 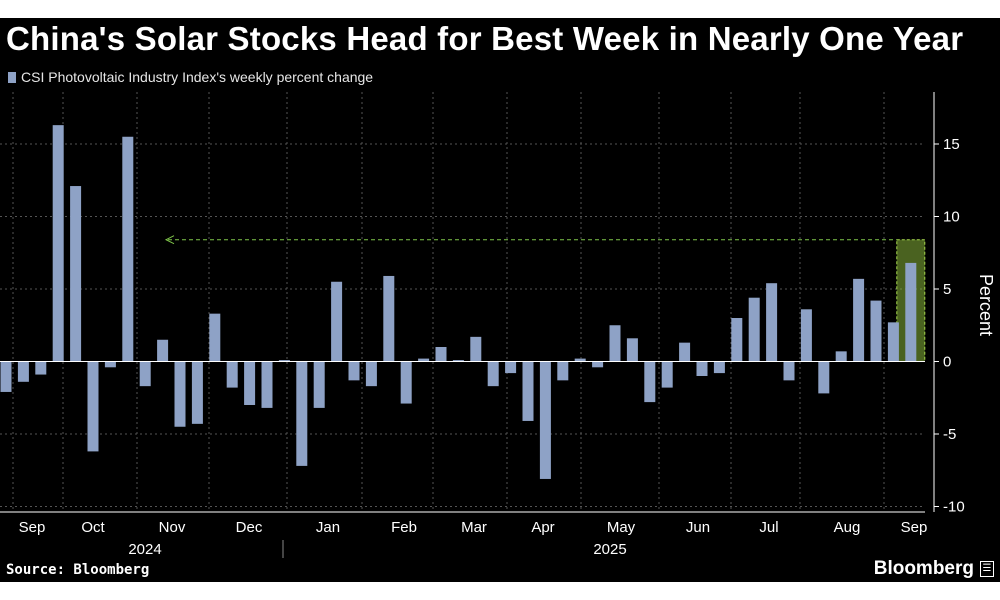 I want to click on legend-swatch, so click(x=12, y=77).